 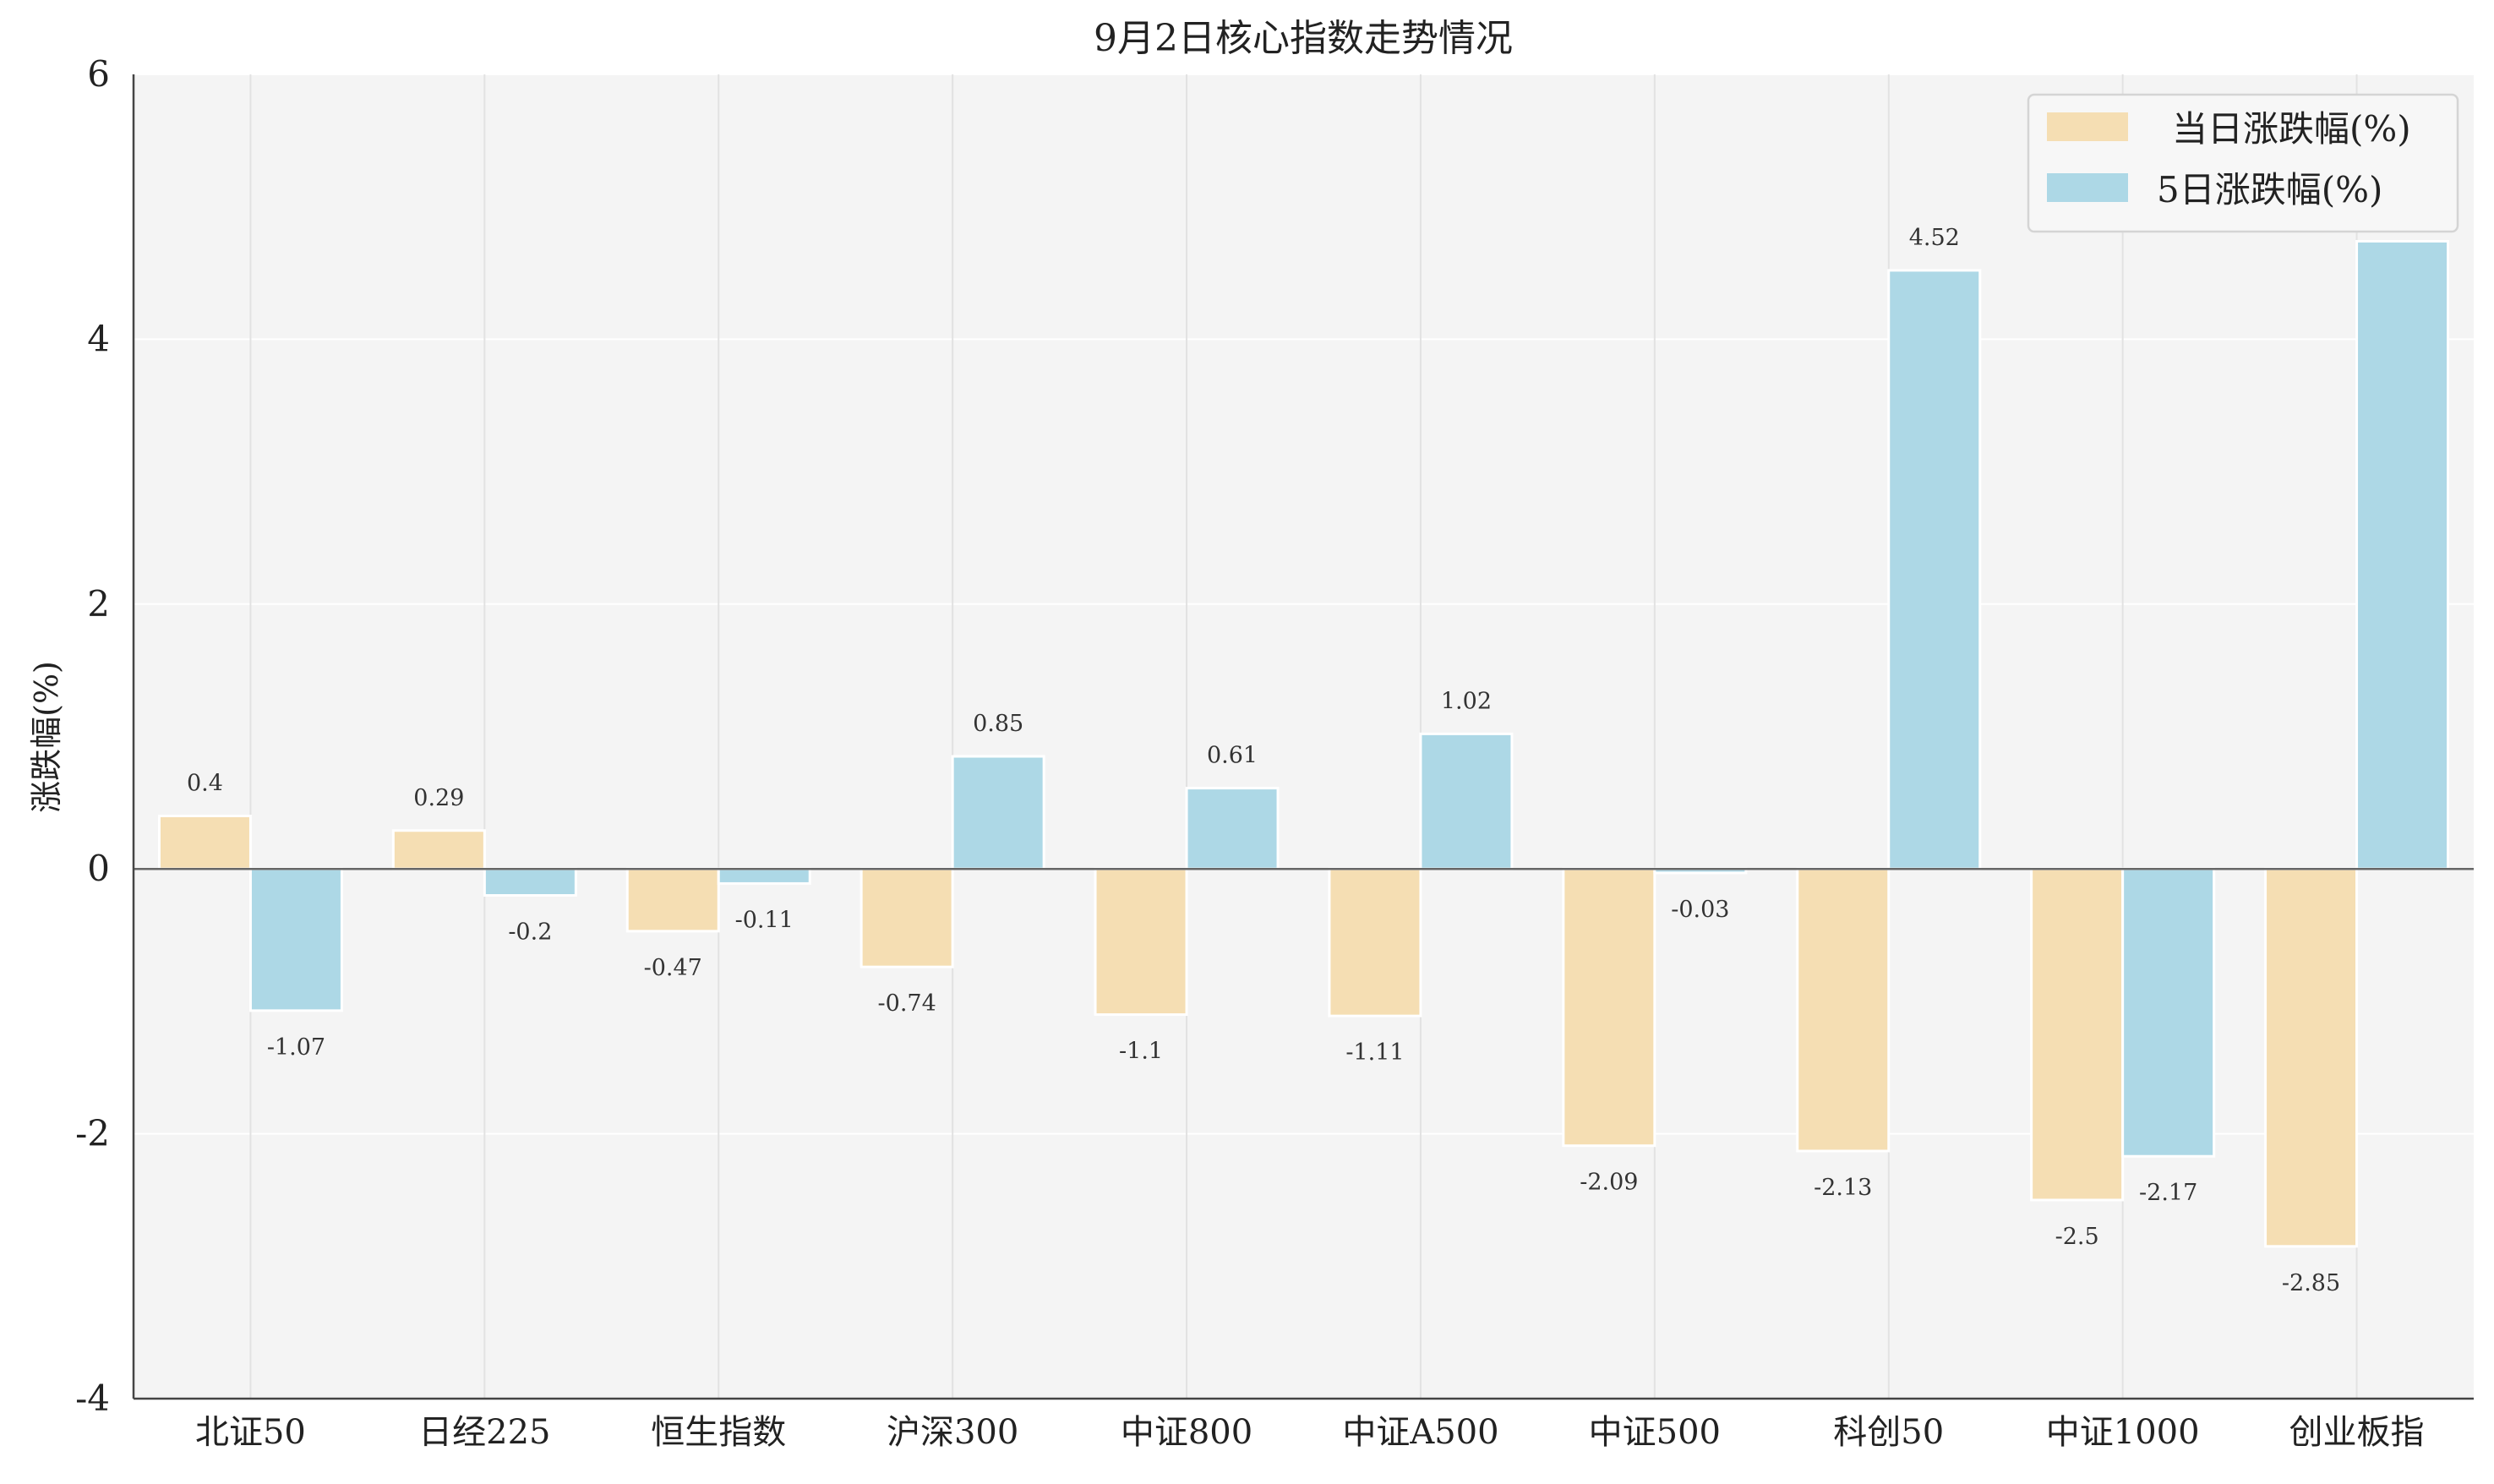 What do you see at coordinates (952, 1433) in the screenshot?
I see `x-tick-label: 沪深300` at bounding box center [952, 1433].